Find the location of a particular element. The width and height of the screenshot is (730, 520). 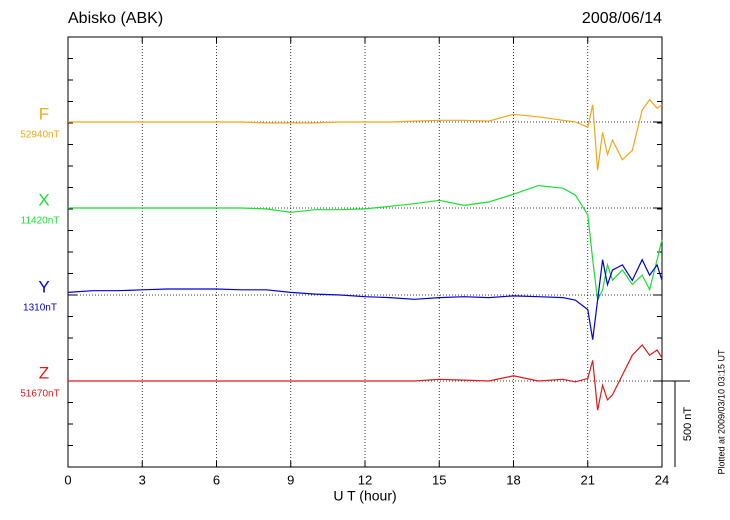

scale-bar-label: 500 nT is located at coordinates (688, 424).